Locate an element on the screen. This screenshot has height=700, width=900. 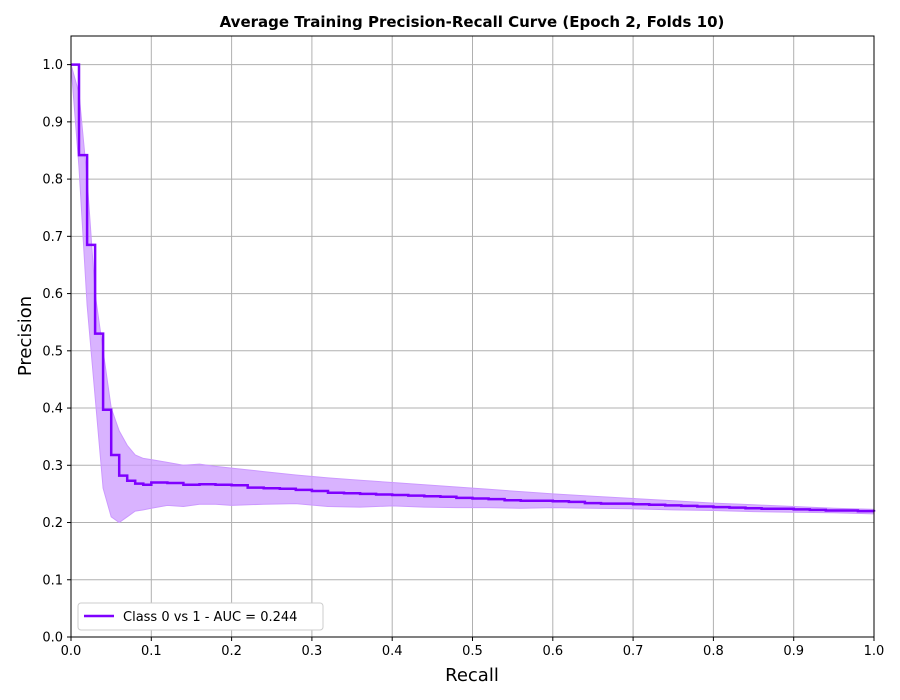
legend-label: Class 0 vs 1 - AUC = 0.244 is located at coordinates (210, 617).